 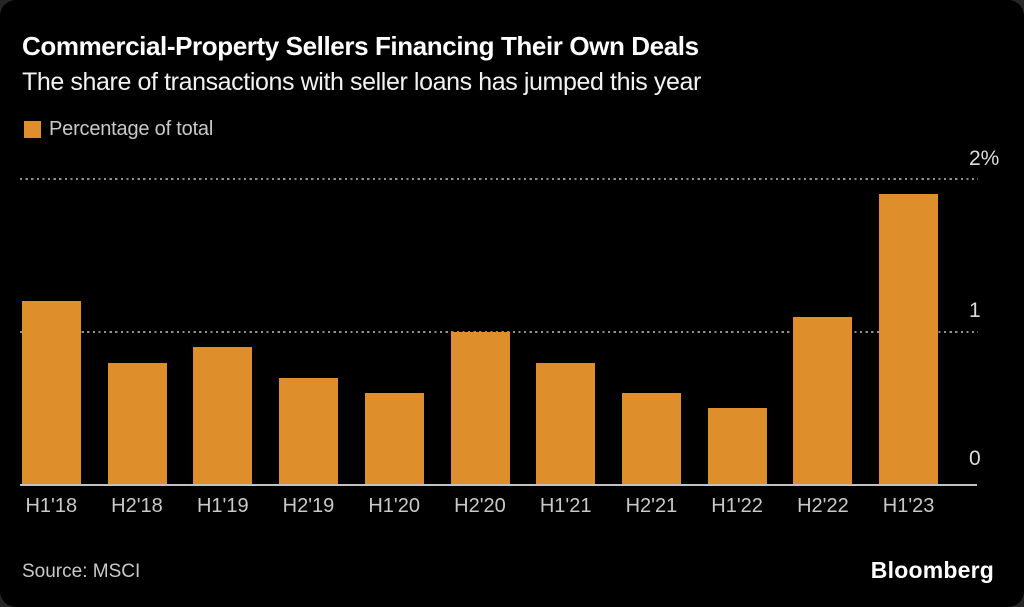 What do you see at coordinates (308, 431) in the screenshot?
I see `bar-H2'19` at bounding box center [308, 431].